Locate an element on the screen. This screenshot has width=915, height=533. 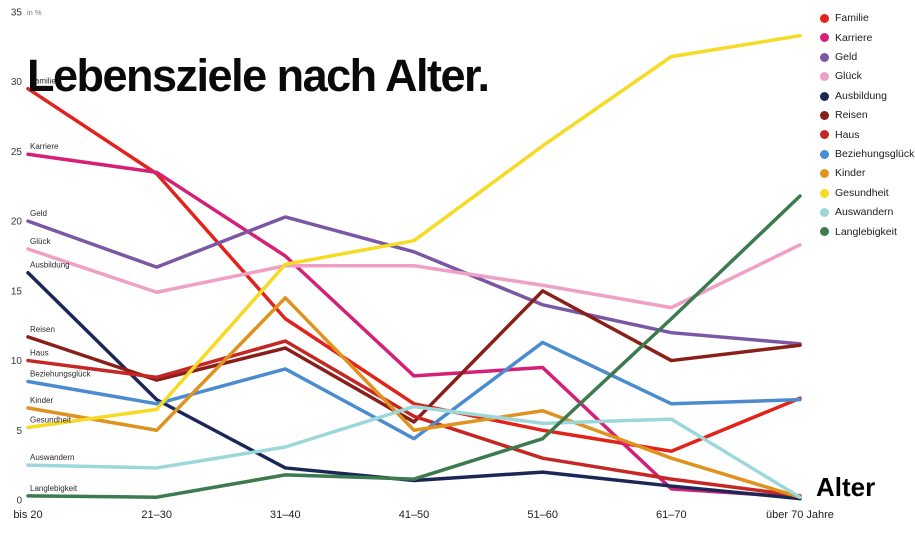
legend-item: Ausbildung is located at coordinates (867, 96).